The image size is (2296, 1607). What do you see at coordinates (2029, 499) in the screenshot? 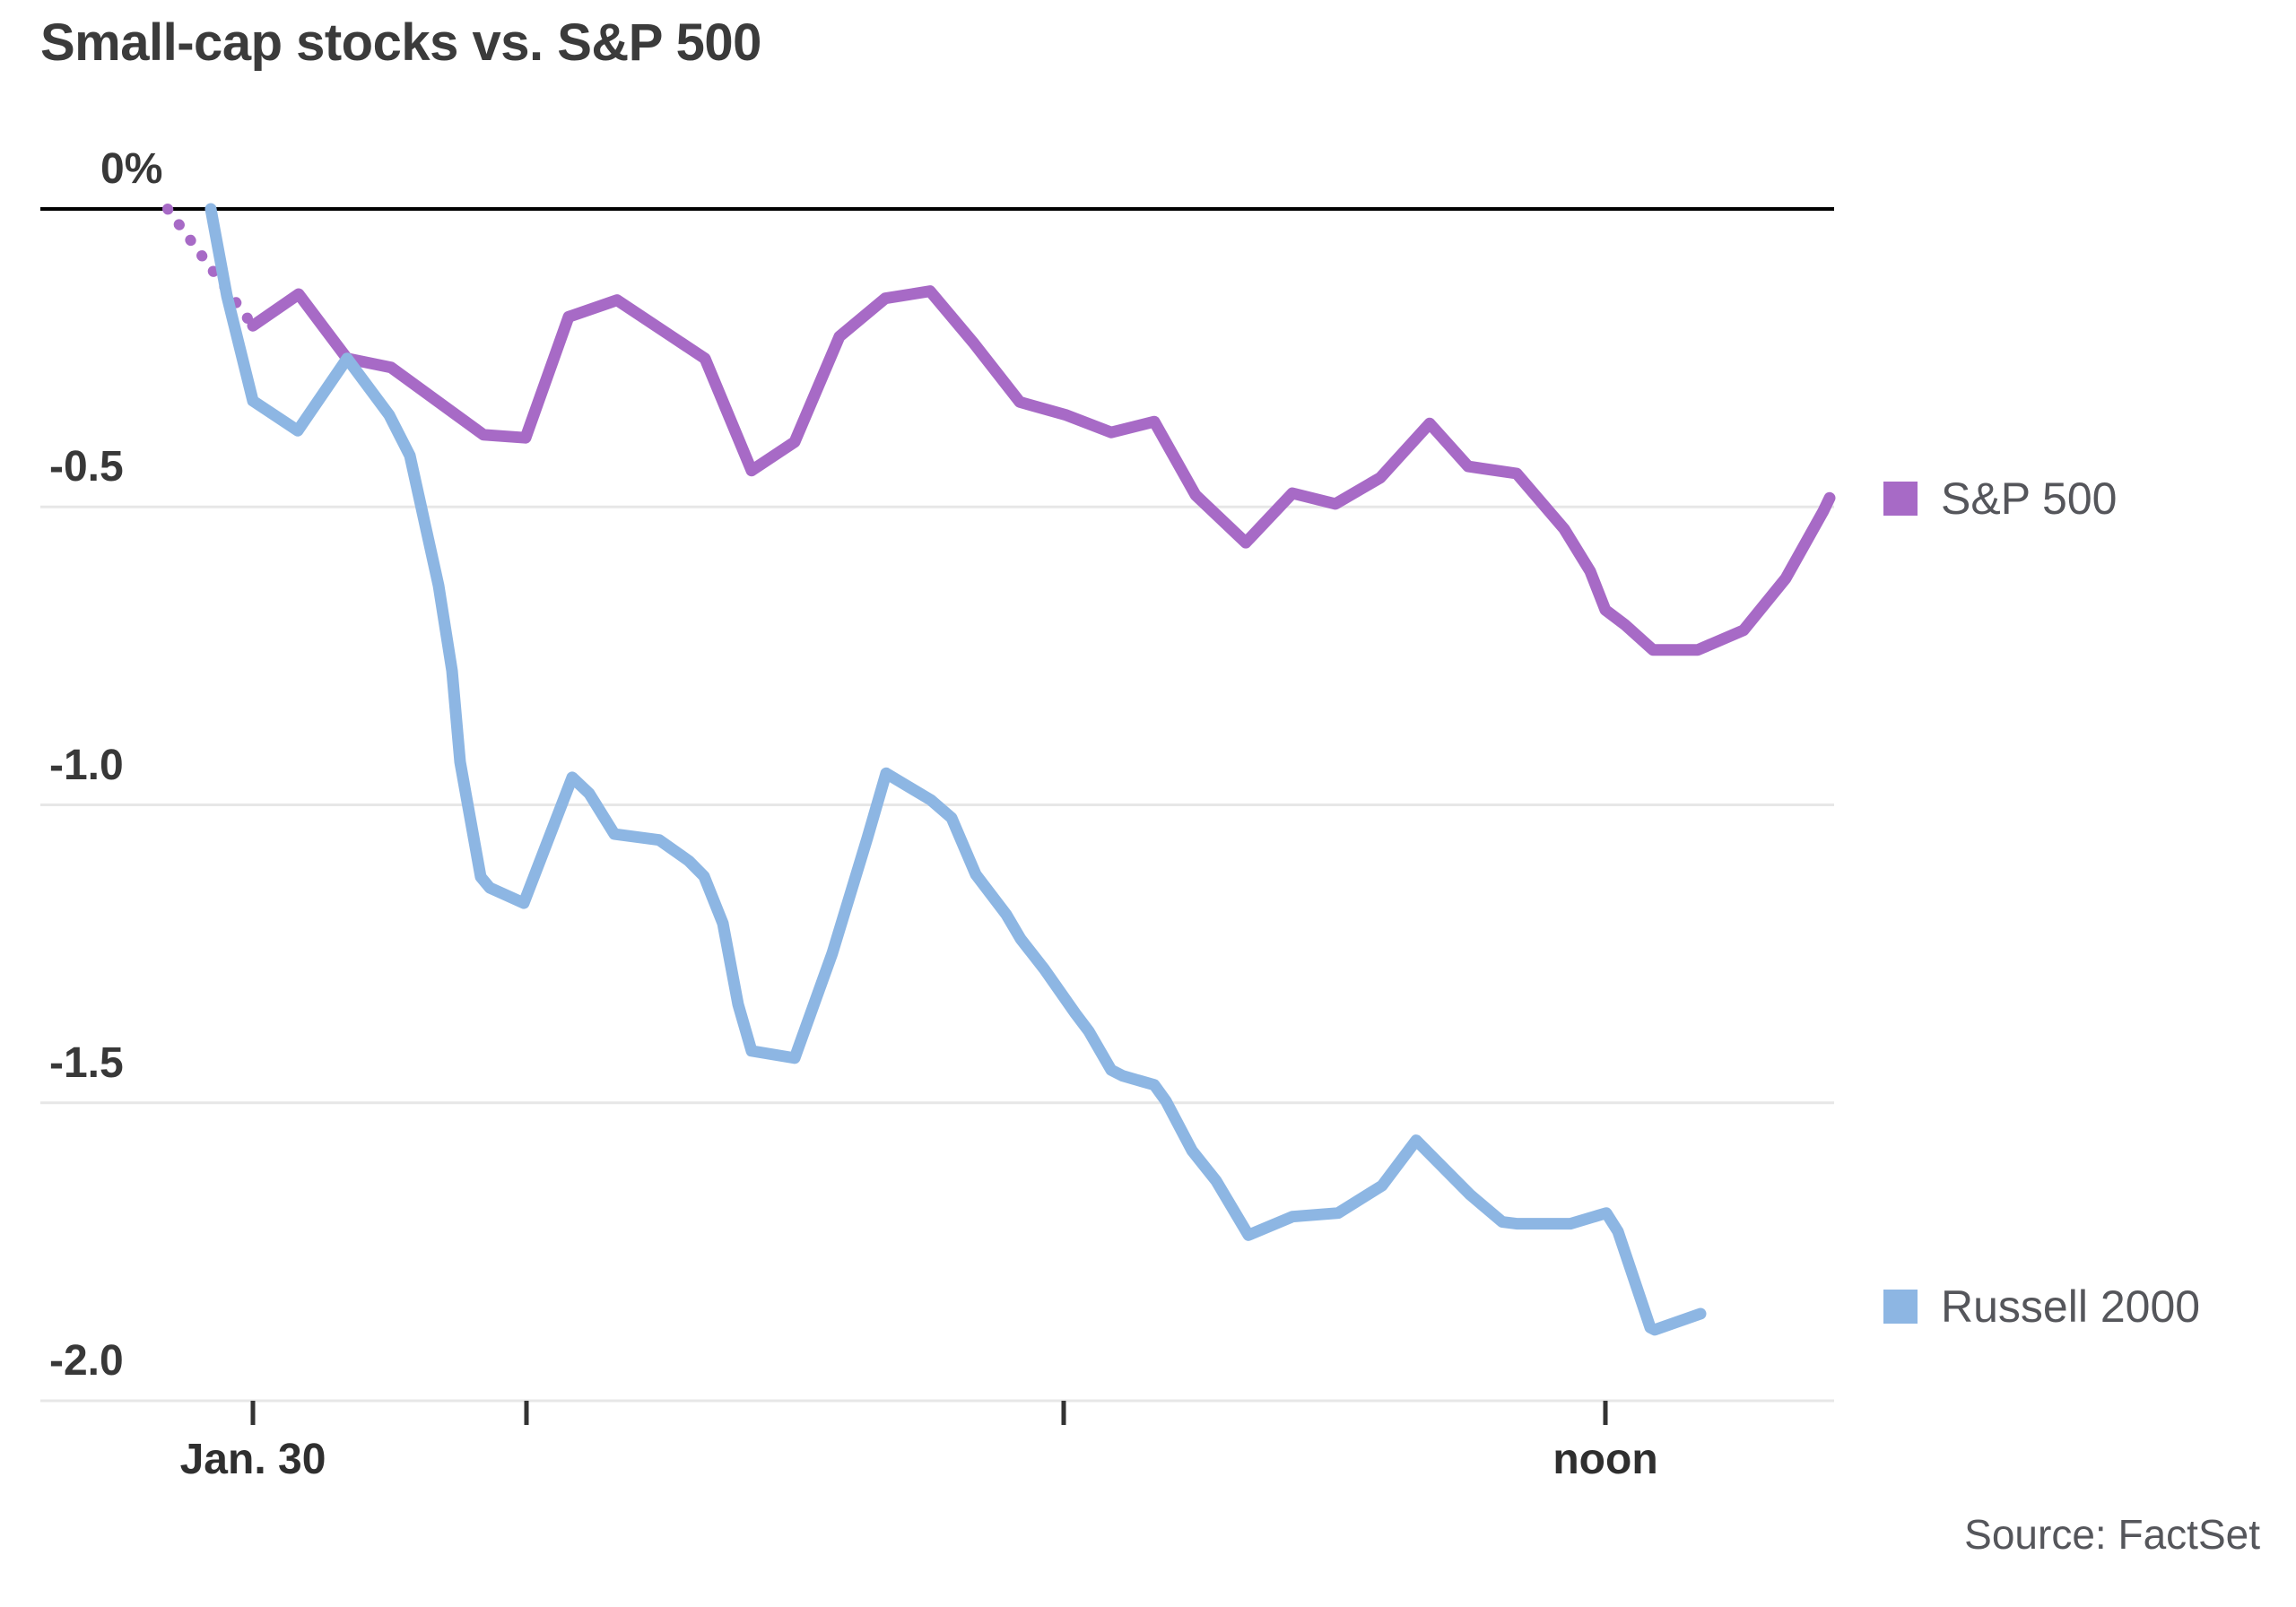
I see `sp500-legend-label: S&P 500` at bounding box center [2029, 499].